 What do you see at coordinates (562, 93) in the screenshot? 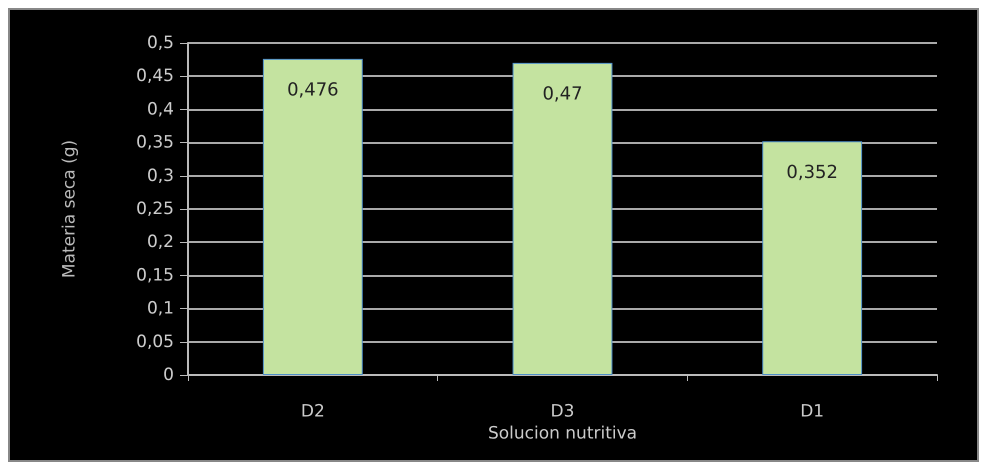
I see `data-label: 0,47` at bounding box center [562, 93].